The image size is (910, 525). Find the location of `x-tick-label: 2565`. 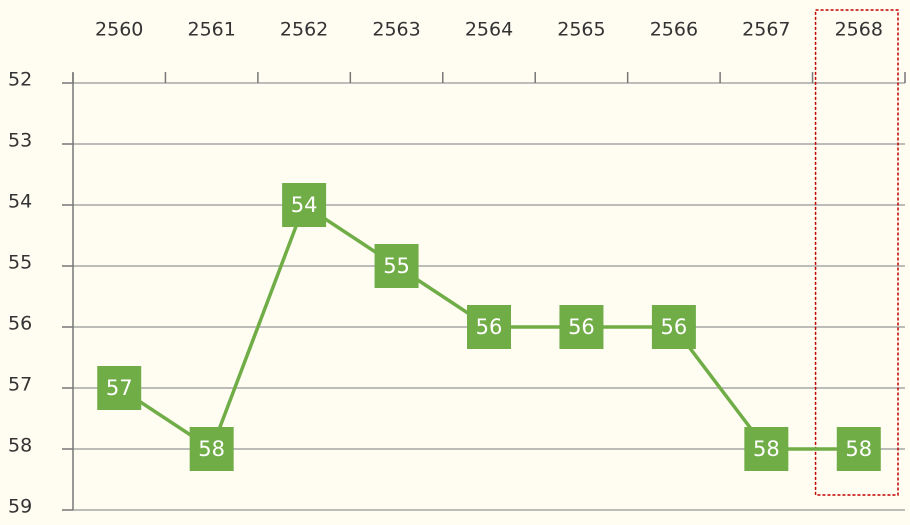

x-tick-label: 2565 is located at coordinates (581, 30).